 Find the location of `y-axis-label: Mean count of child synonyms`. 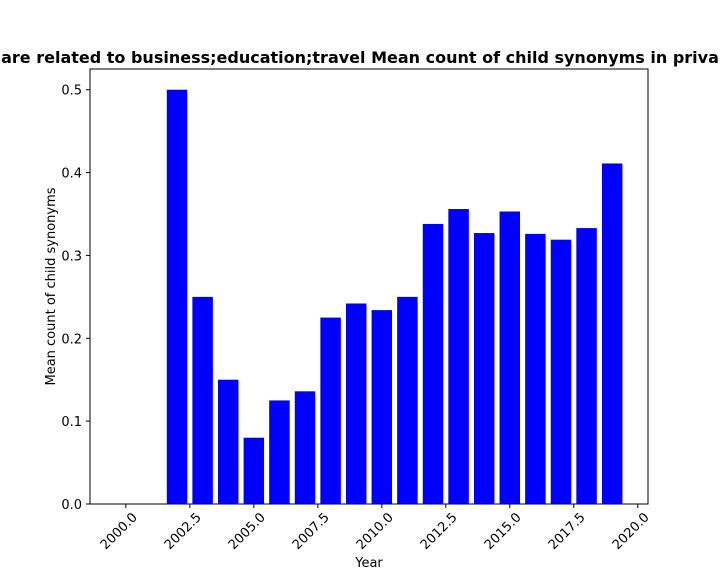

y-axis-label: Mean count of child synonyms is located at coordinates (51, 286).